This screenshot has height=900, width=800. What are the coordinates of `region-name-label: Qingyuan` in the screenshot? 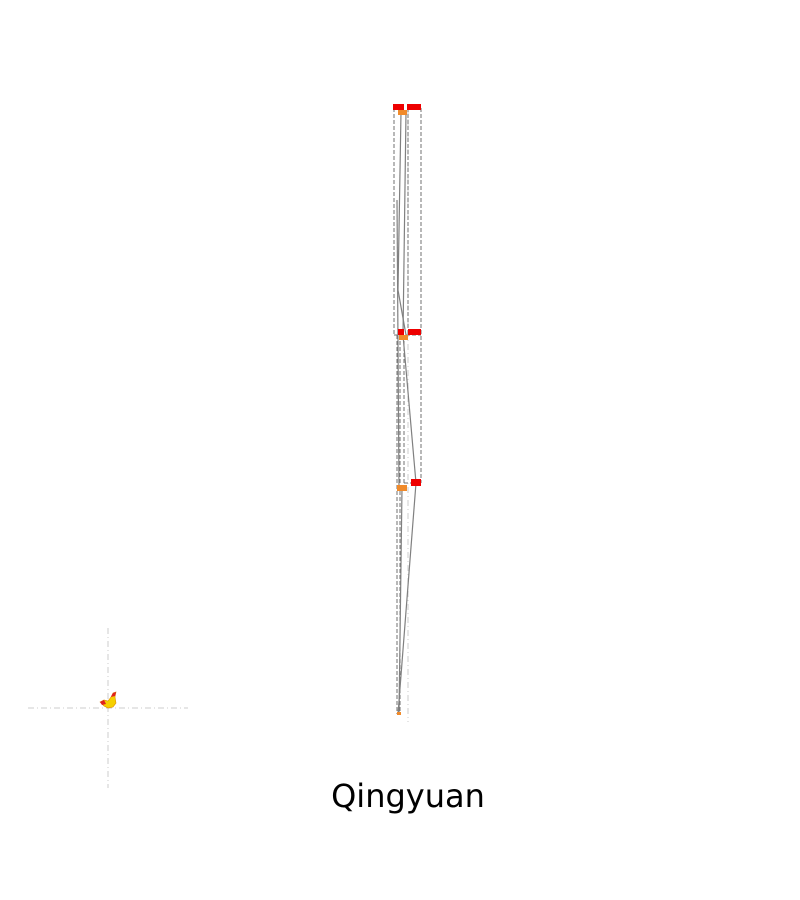 It's located at (408, 796).